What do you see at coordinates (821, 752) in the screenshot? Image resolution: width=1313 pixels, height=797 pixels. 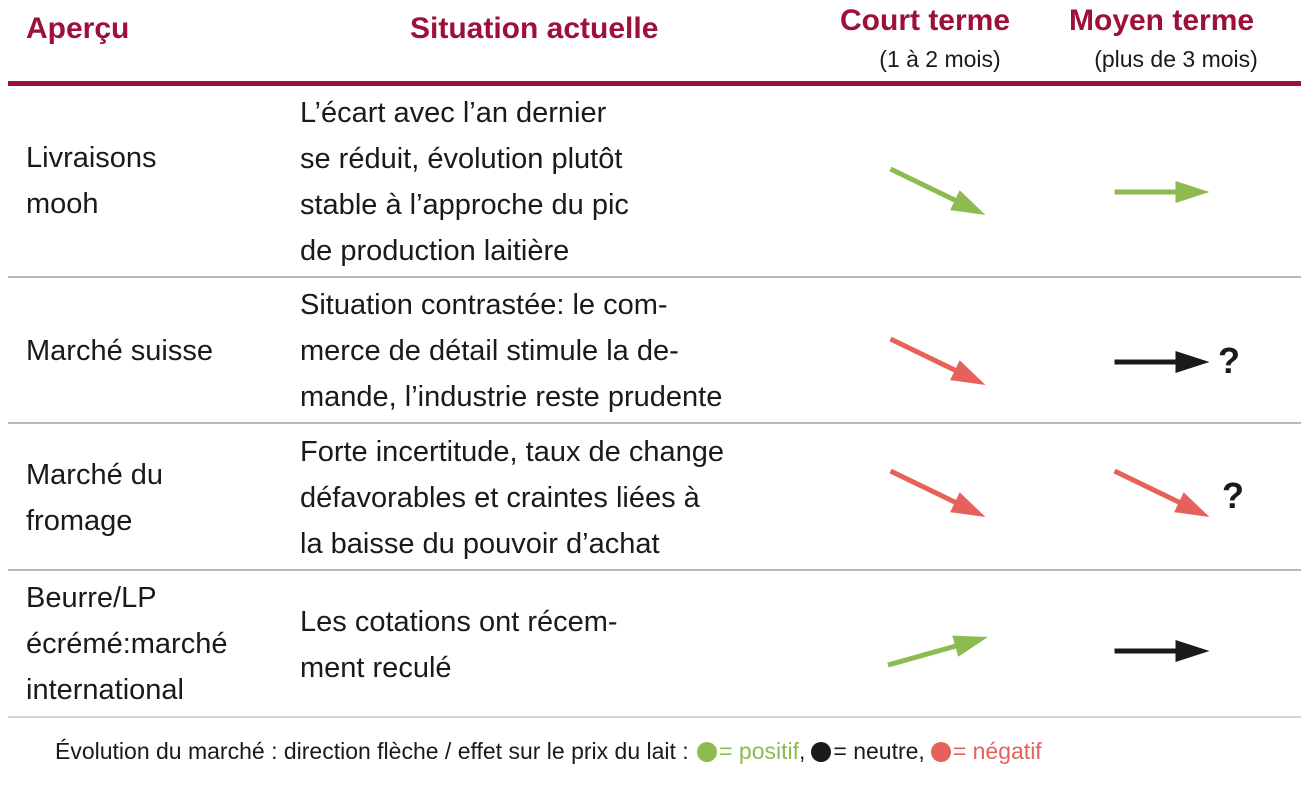 I see `neutral-dot-icon` at bounding box center [821, 752].